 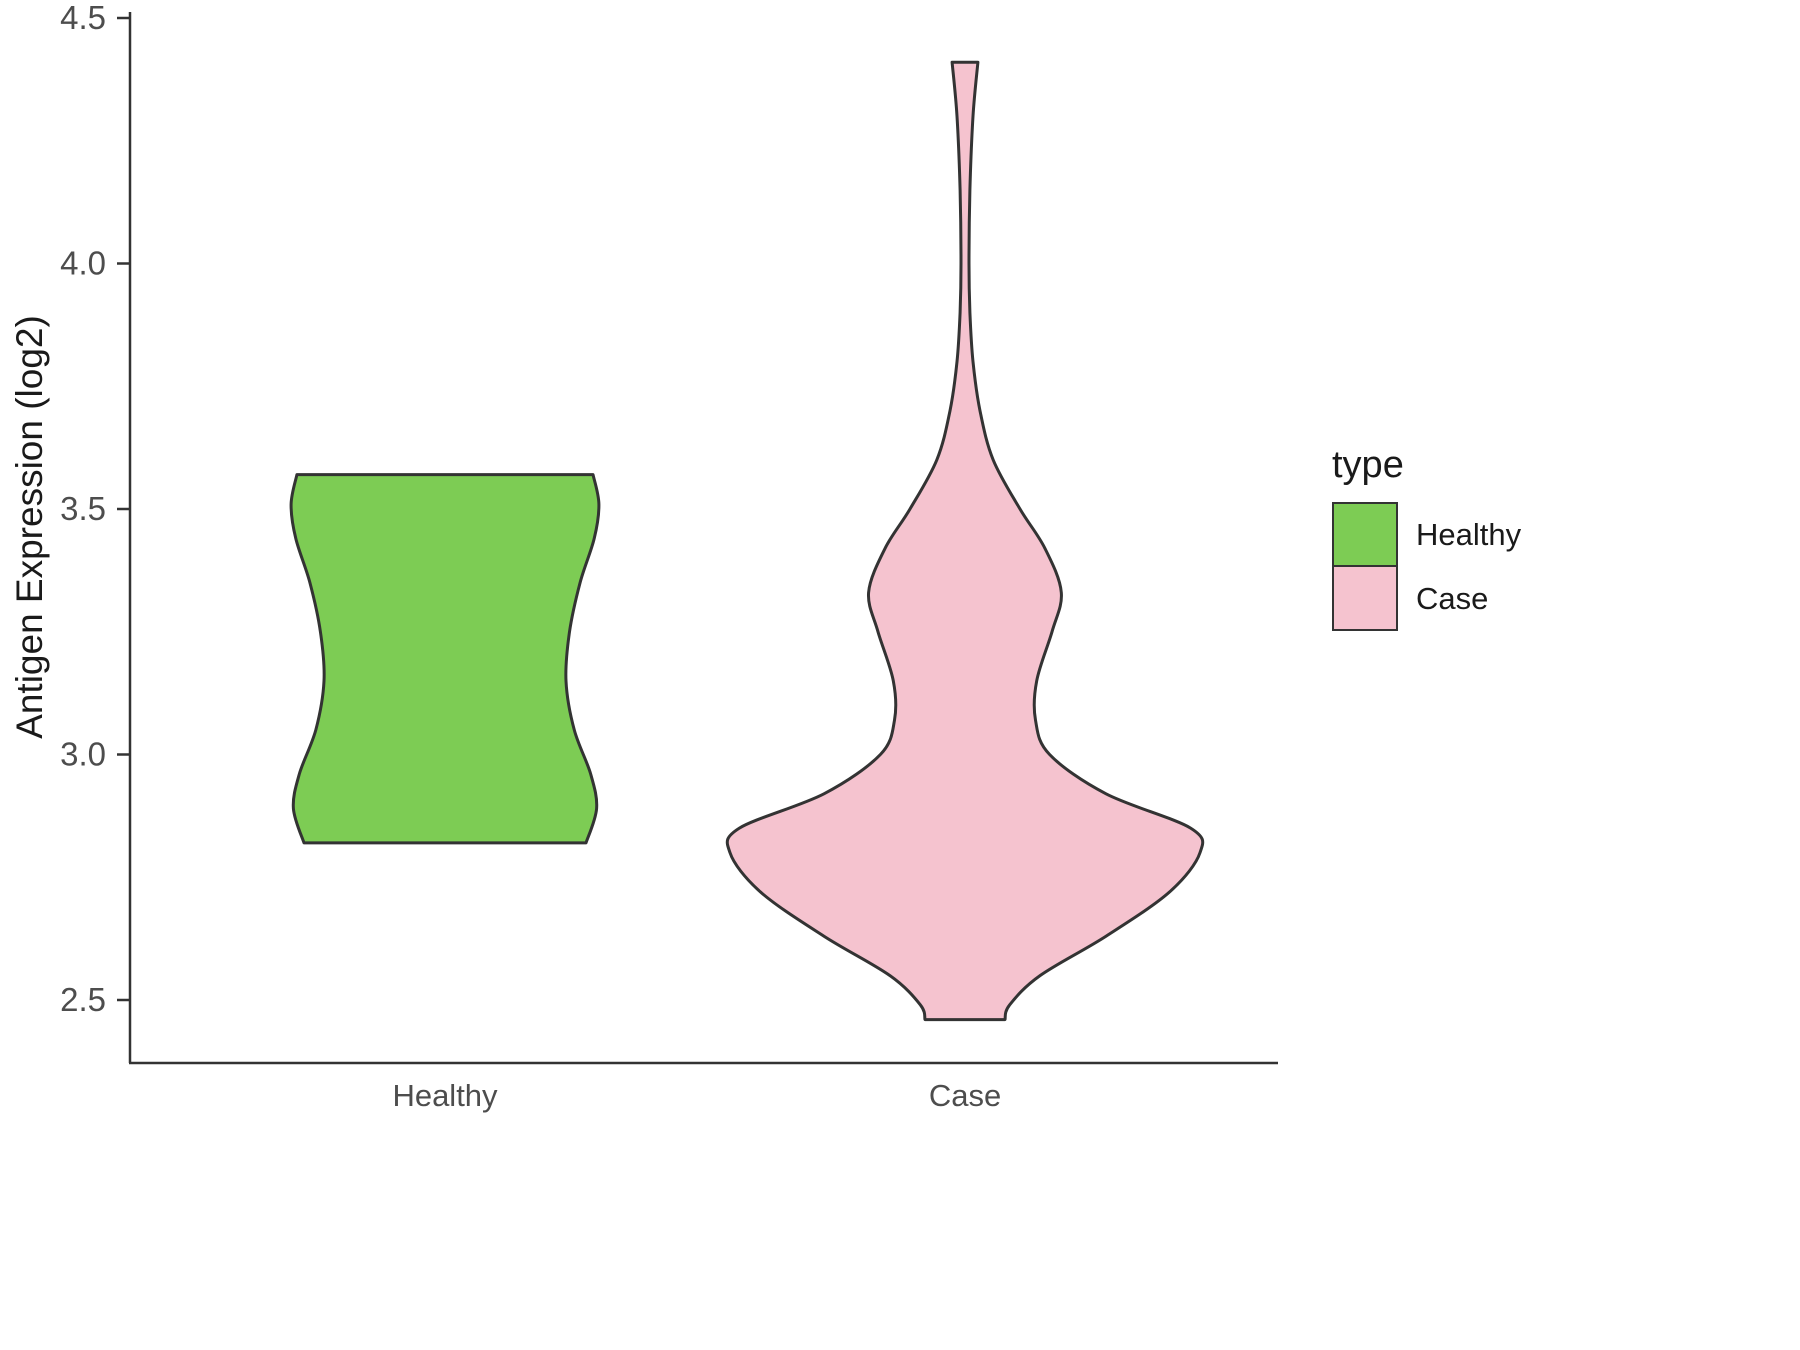 I want to click on legend-swatch-healthy, so click(x=1365, y=535).